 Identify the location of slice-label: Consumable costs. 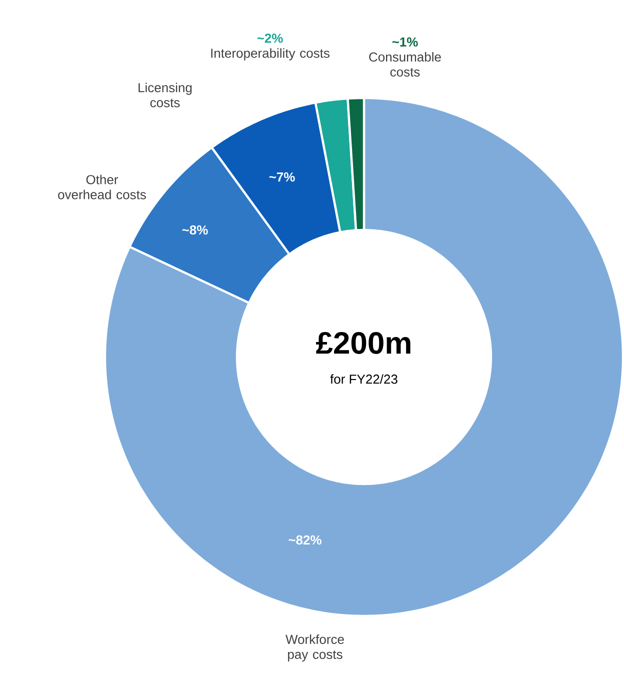
(405, 64).